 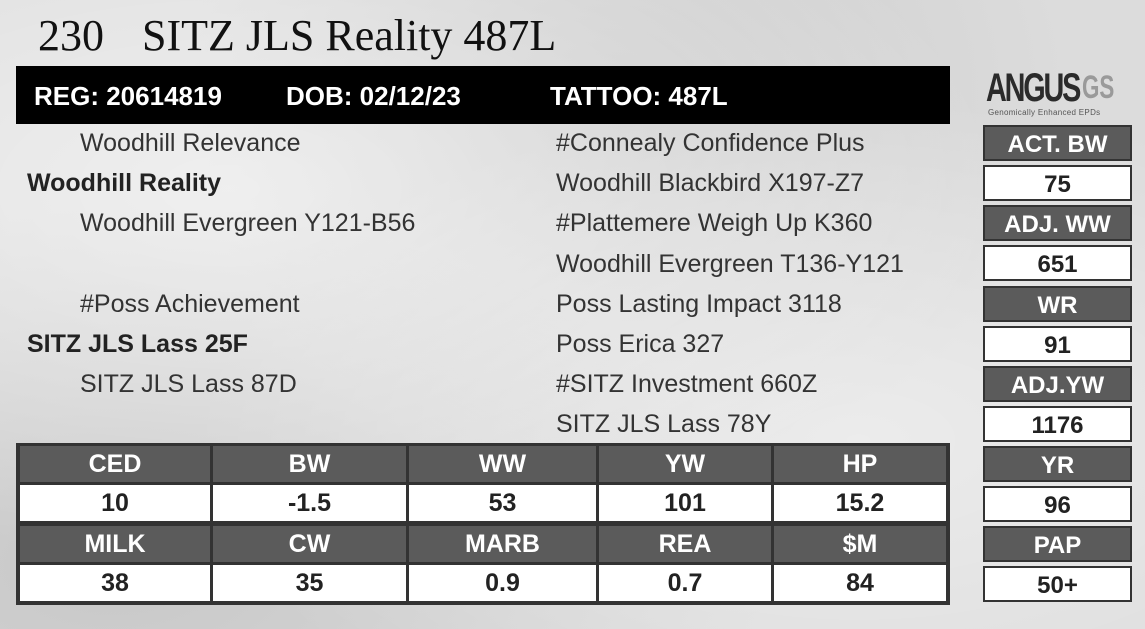 What do you see at coordinates (685, 464) in the screenshot?
I see `epd-header: YW` at bounding box center [685, 464].